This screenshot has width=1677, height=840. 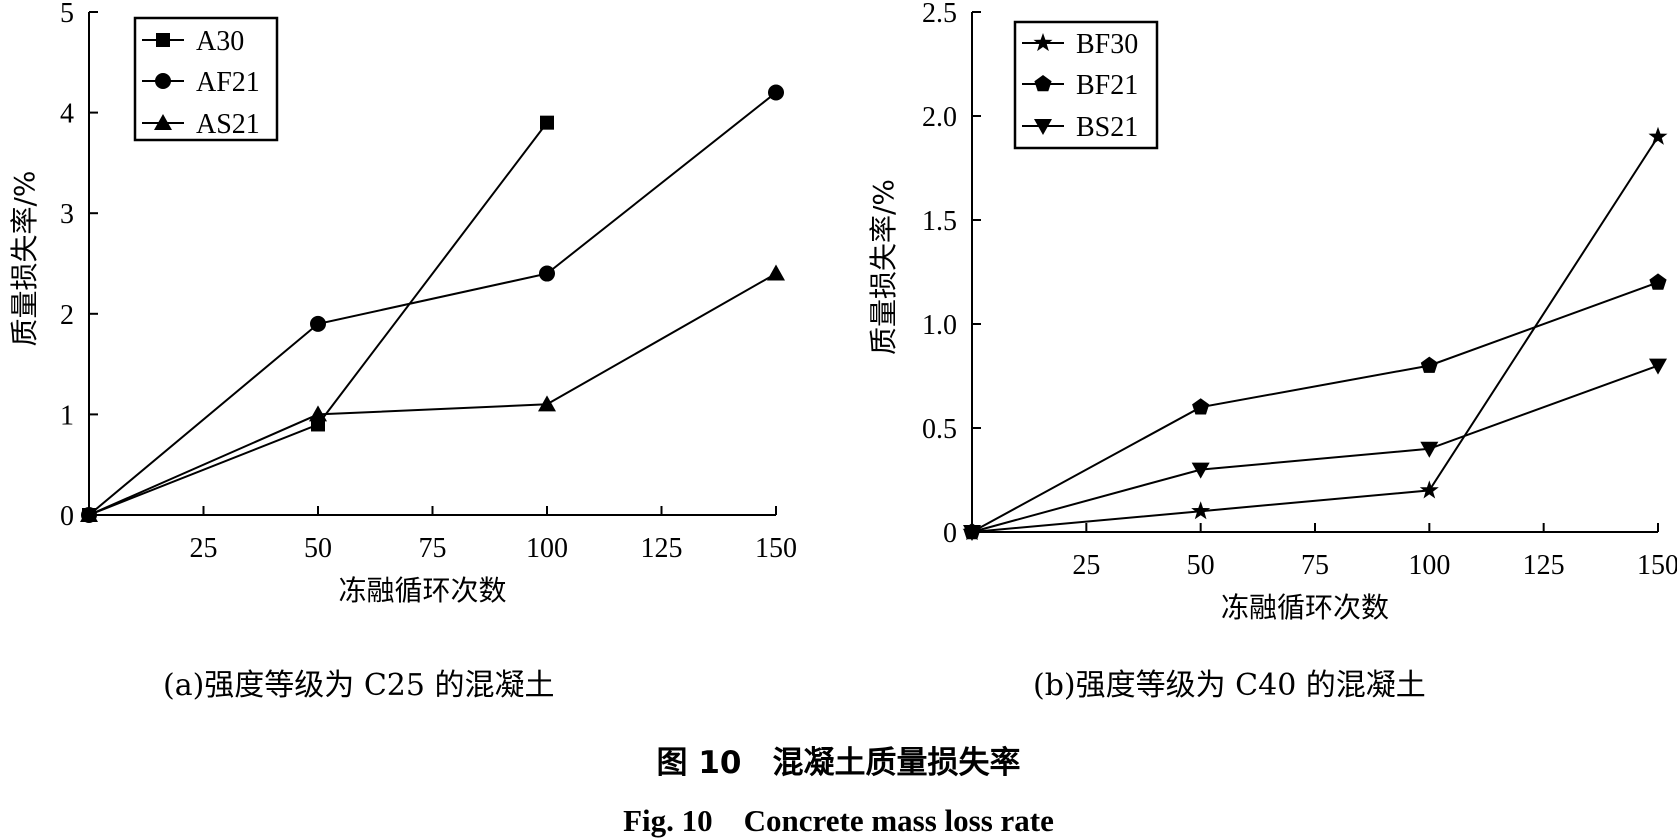 I want to click on legend: BF30 BF21 BS21, so click(x=1086, y=85).